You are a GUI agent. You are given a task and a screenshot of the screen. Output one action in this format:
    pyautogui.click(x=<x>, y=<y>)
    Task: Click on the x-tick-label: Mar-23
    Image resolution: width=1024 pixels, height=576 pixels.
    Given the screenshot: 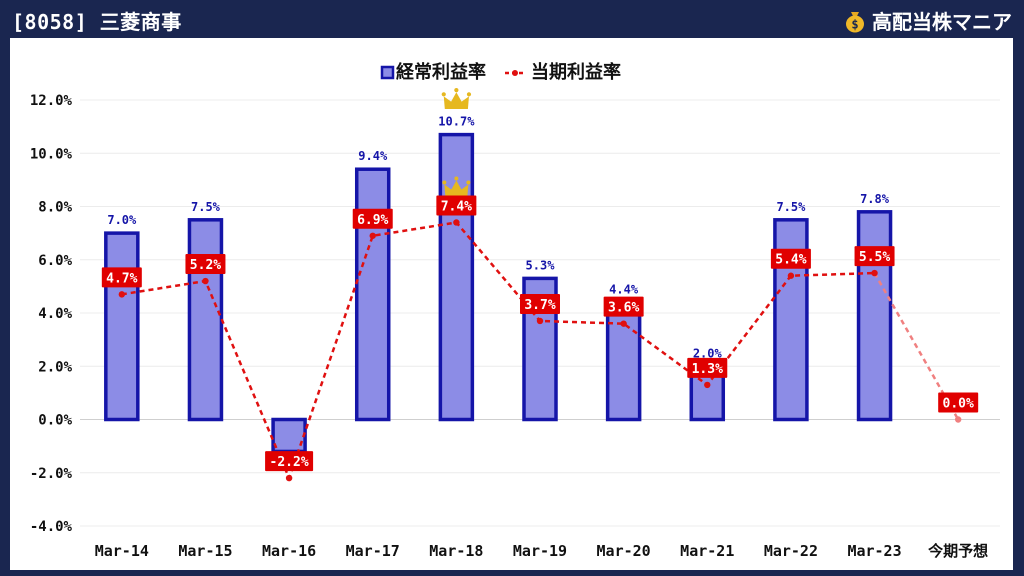 What is the action you would take?
    pyautogui.click(x=874, y=551)
    